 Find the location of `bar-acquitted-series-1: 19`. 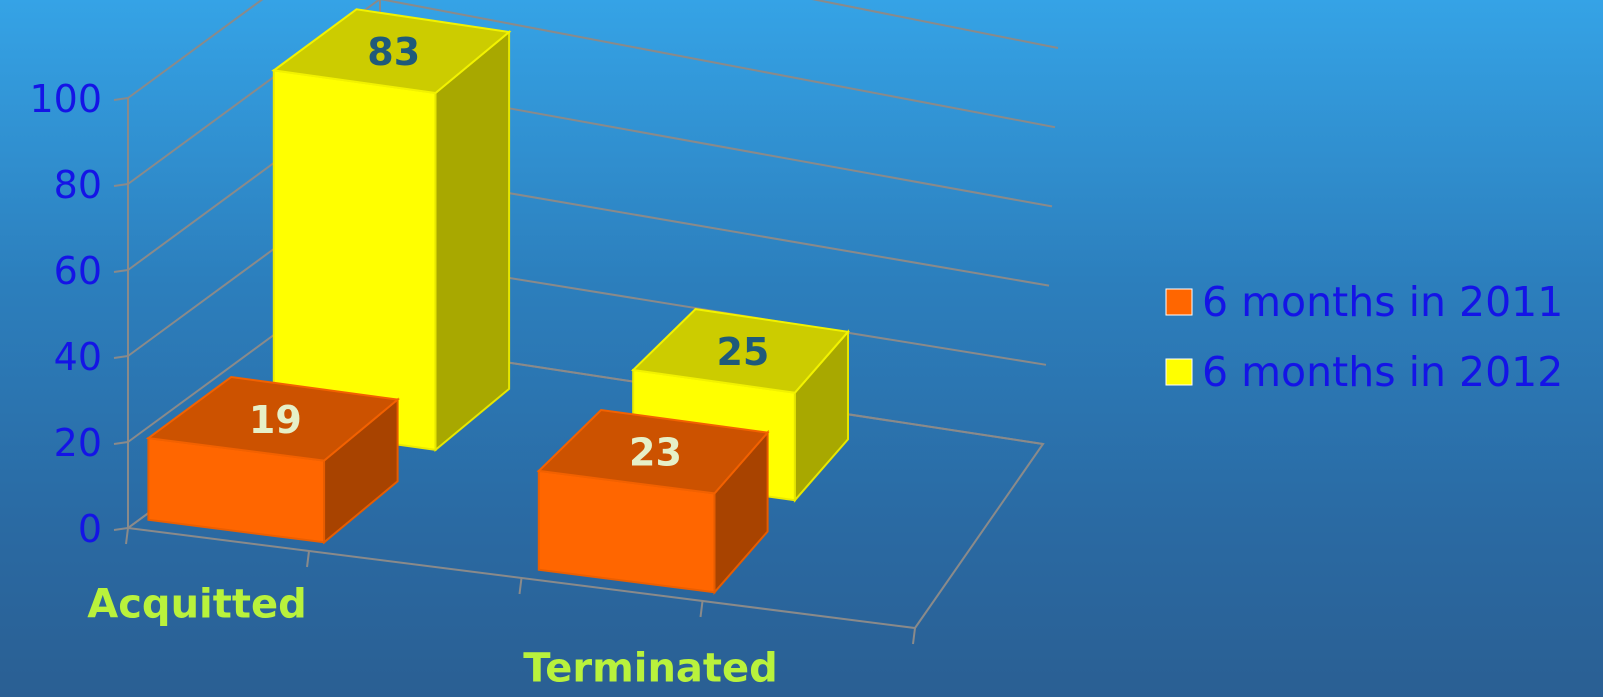

bar-acquitted-series-1: 19 is located at coordinates (272, 460).